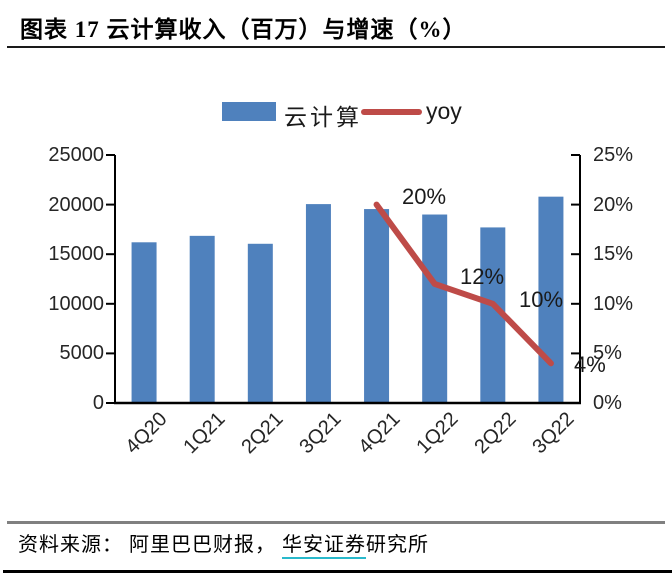 The height and width of the screenshot is (576, 672). Describe the element at coordinates (424, 196) in the screenshot. I see `line-point-label: 20%` at that location.